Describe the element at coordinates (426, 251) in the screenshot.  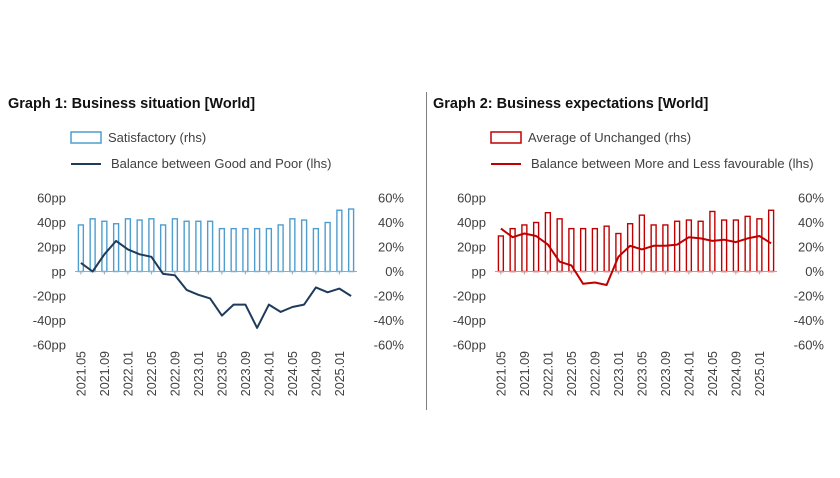
I see `panel-divider` at that location.